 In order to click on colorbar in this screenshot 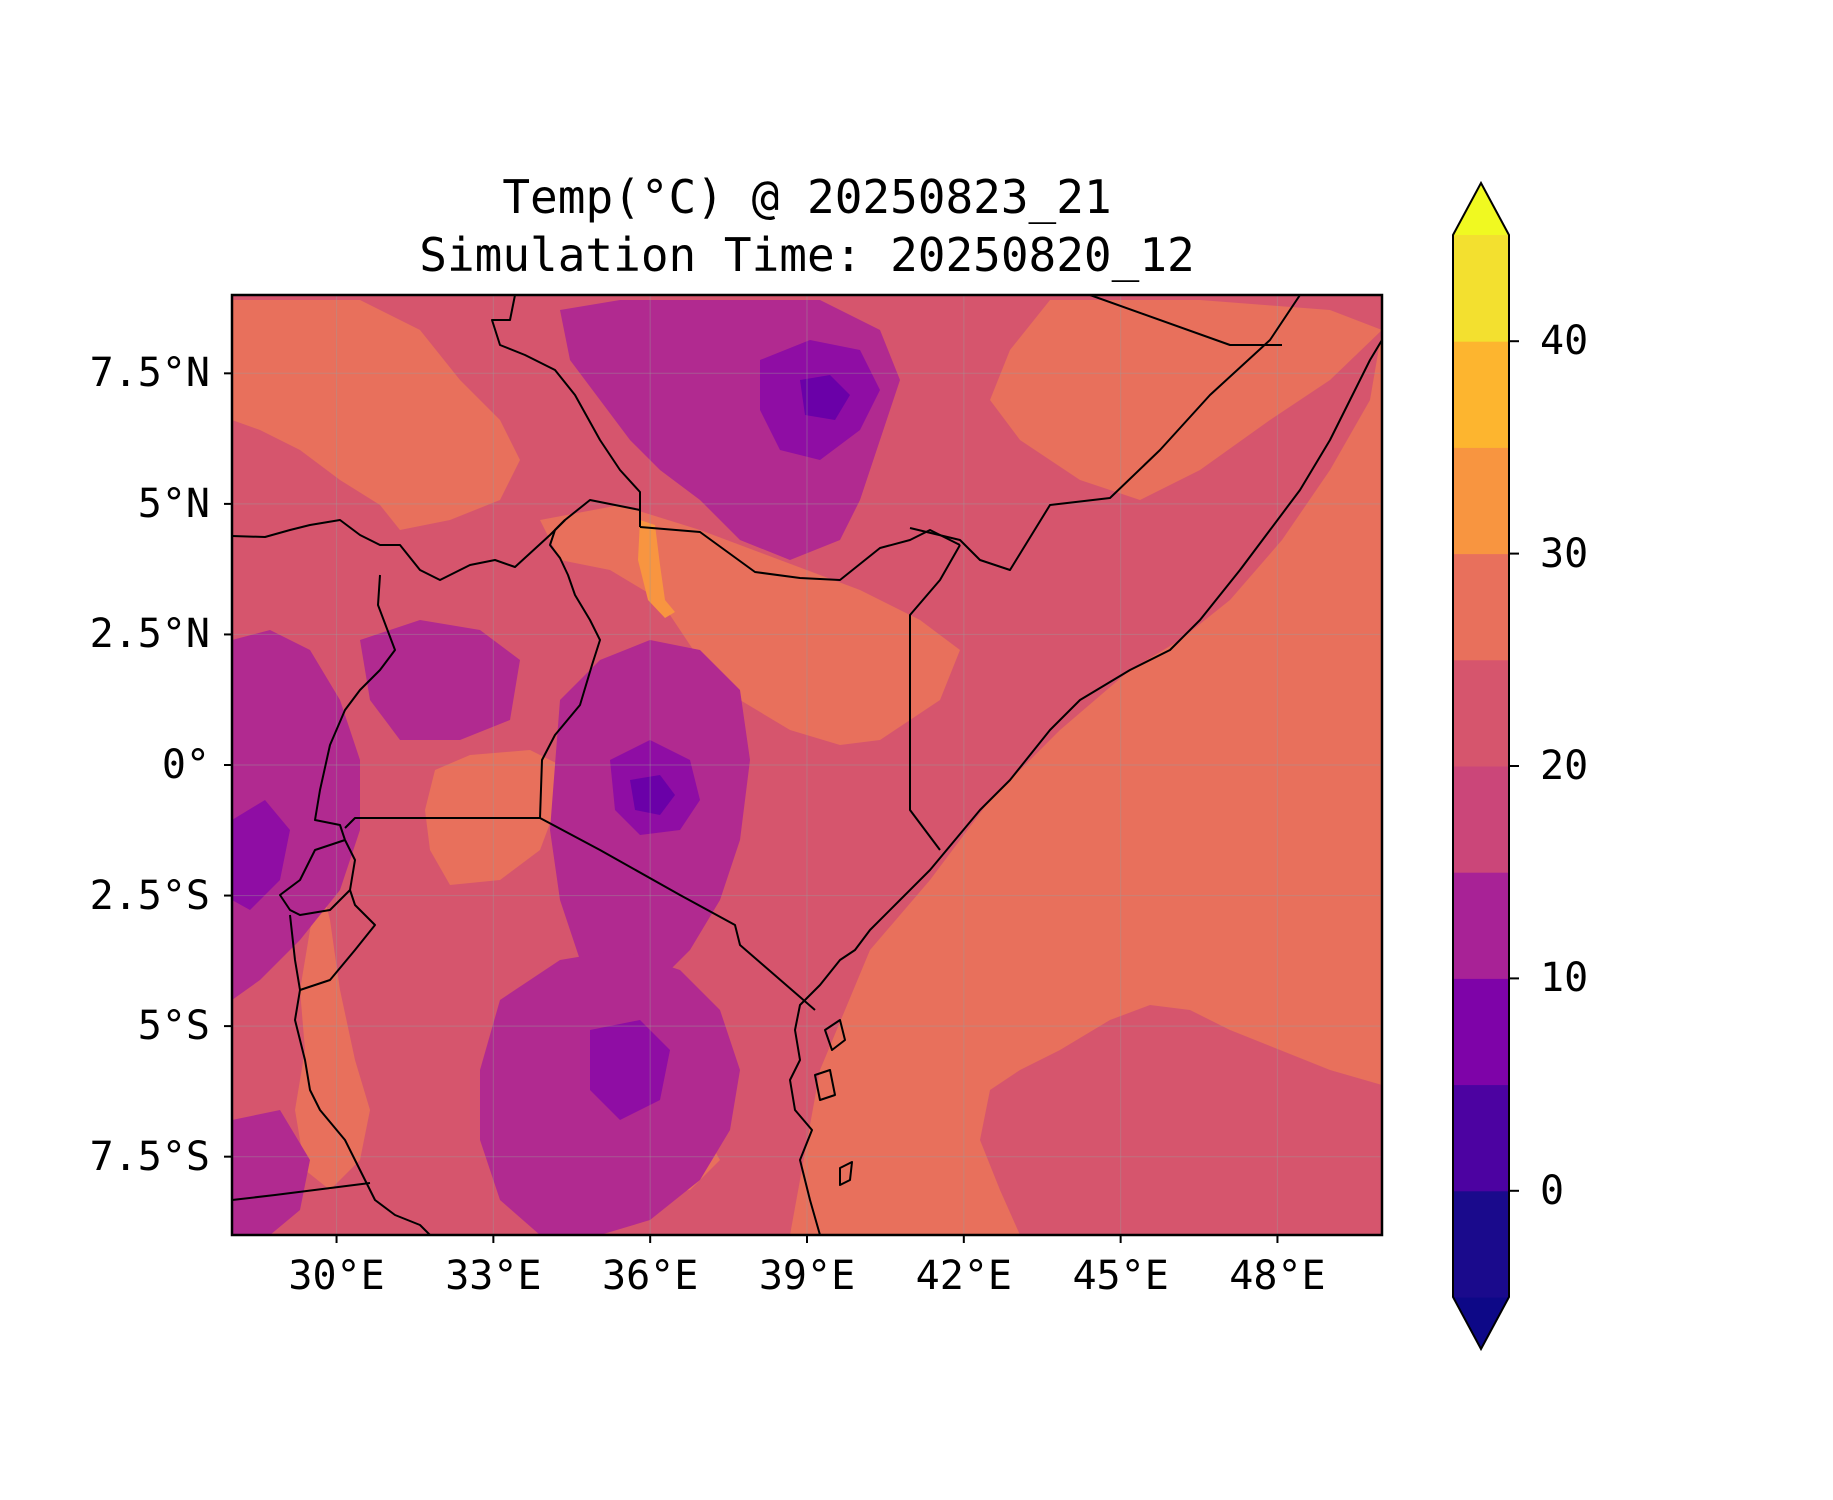, I will do `click(1485, 766)`.